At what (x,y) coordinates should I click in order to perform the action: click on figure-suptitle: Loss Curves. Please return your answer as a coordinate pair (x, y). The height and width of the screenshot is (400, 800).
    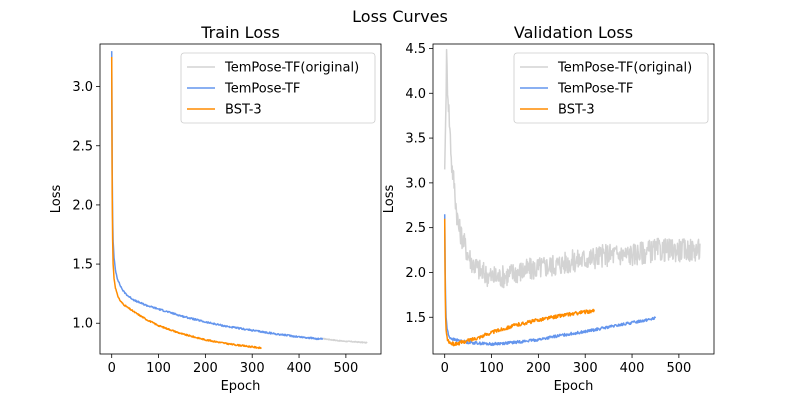
    Looking at the image, I should click on (400, 16).